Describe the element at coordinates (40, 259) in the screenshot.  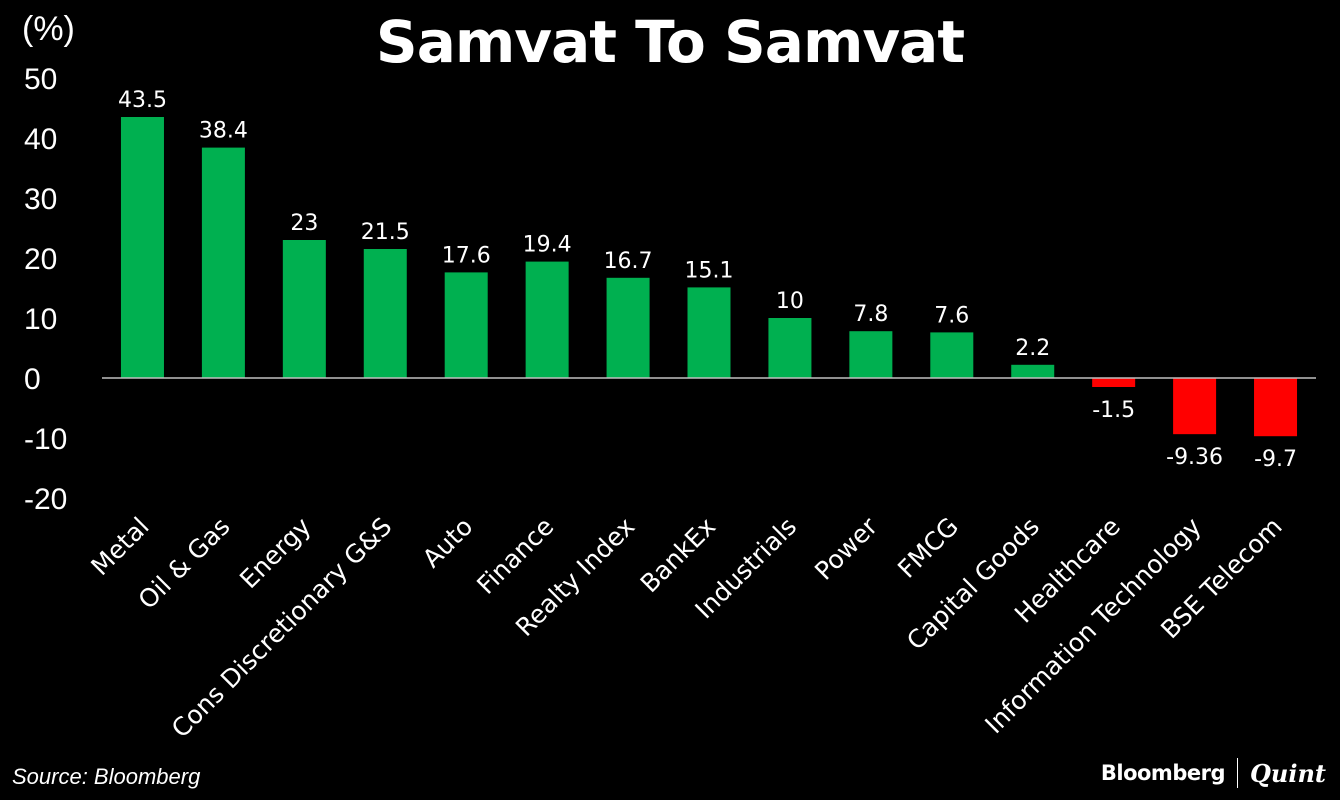
I see `y-tick-label: 20` at that location.